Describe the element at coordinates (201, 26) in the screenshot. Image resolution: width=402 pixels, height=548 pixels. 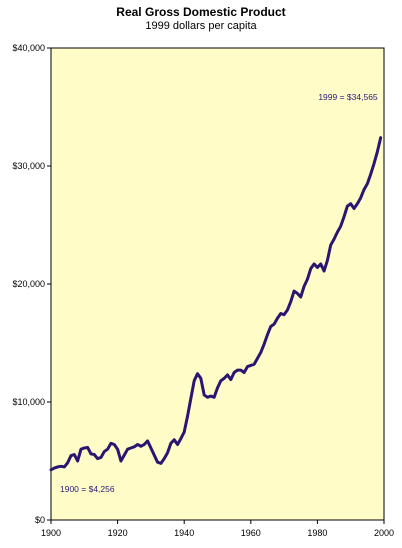
I see `chart-subtitle: 1999 dollars per capita` at that location.